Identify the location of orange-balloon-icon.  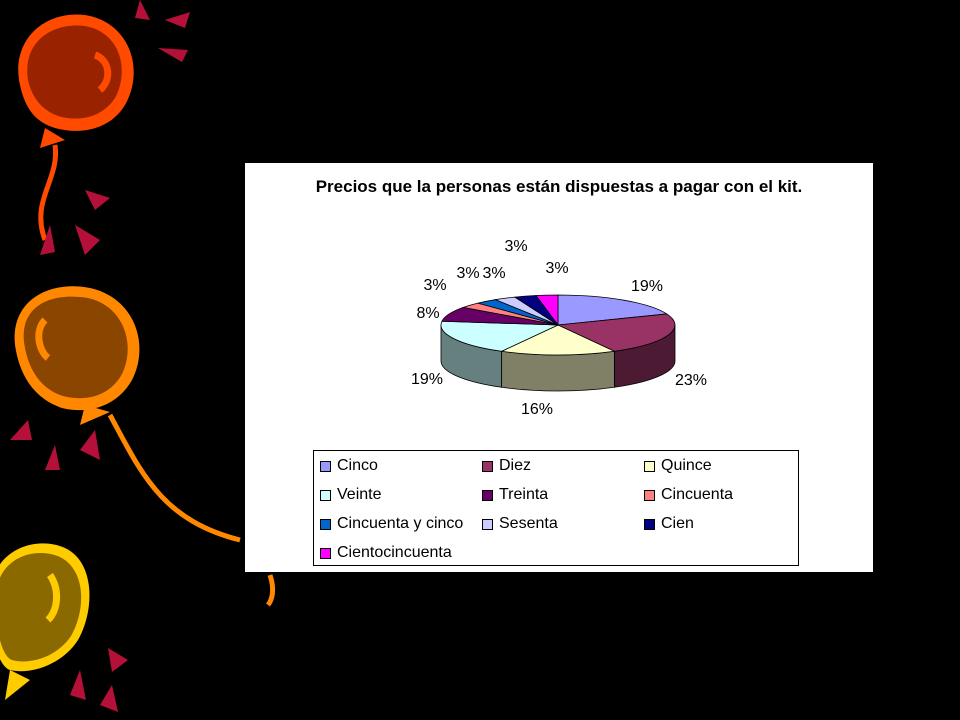
(143, 446).